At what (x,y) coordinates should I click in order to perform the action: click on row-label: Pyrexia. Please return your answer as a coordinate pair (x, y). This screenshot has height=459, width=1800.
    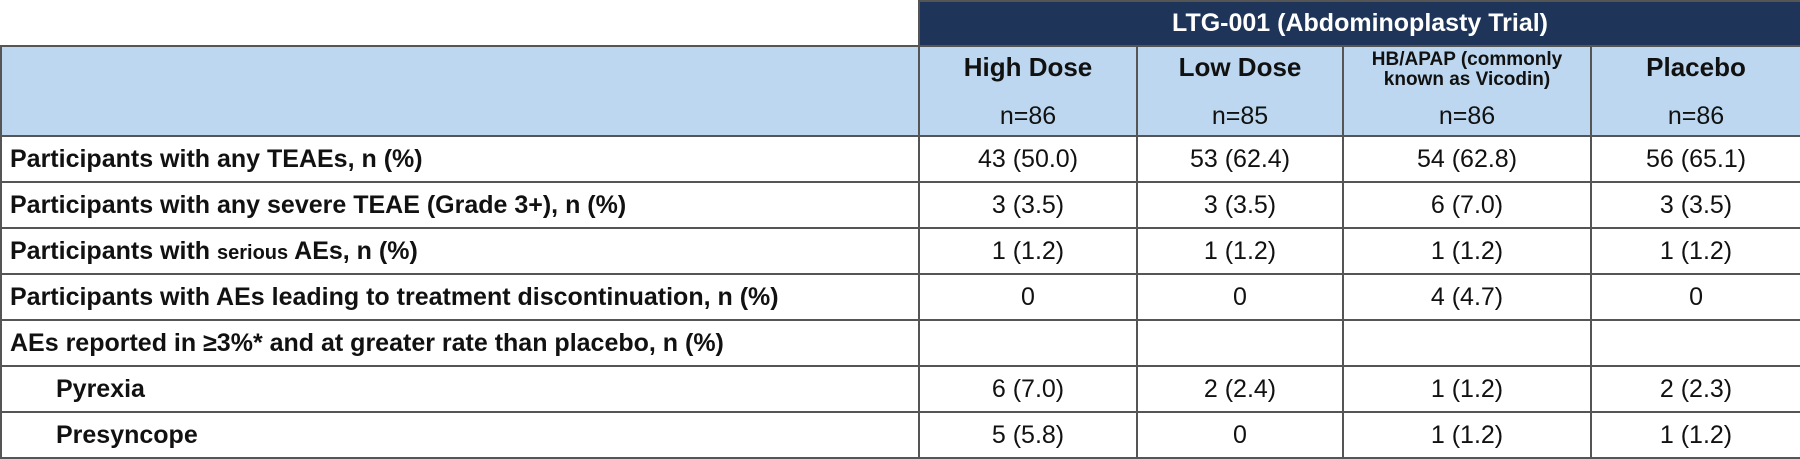
    Looking at the image, I should click on (460, 389).